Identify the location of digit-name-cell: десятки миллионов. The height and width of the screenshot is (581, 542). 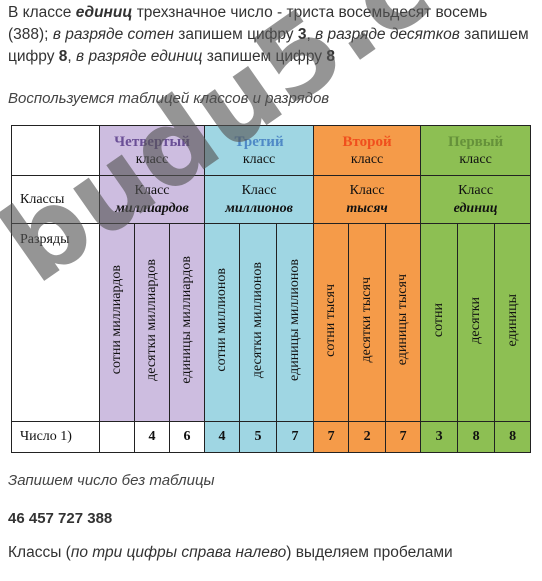
(258, 322).